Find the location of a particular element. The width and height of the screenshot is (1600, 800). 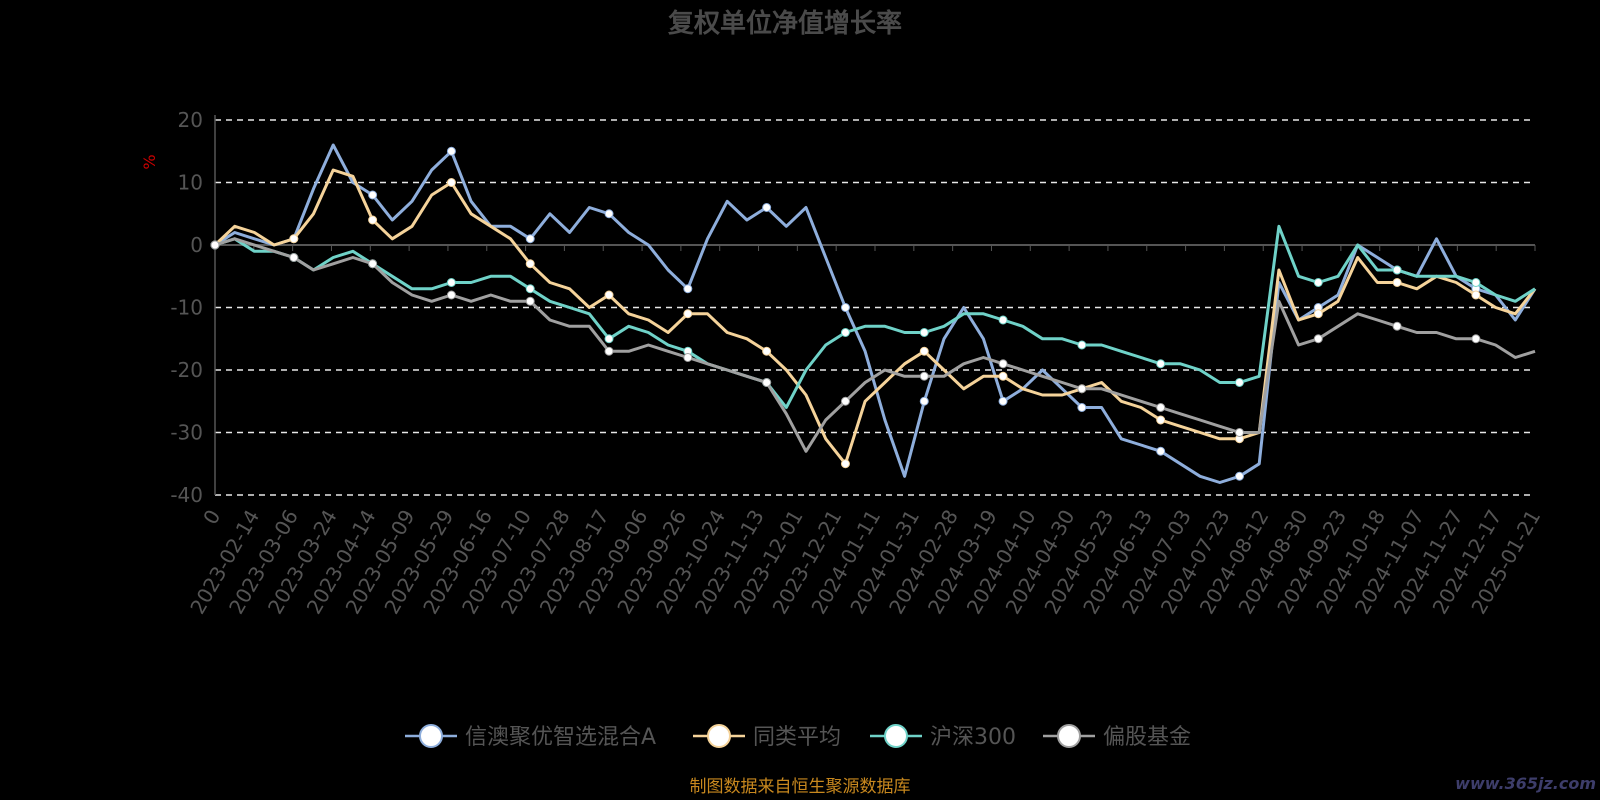

legend-item-3: 偏股基金 is located at coordinates (1117, 737).